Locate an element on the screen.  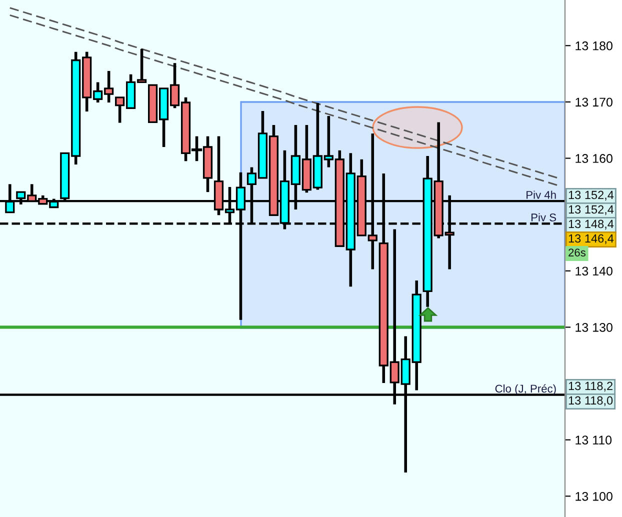
text: 13 146,4 is located at coordinates (591, 239).